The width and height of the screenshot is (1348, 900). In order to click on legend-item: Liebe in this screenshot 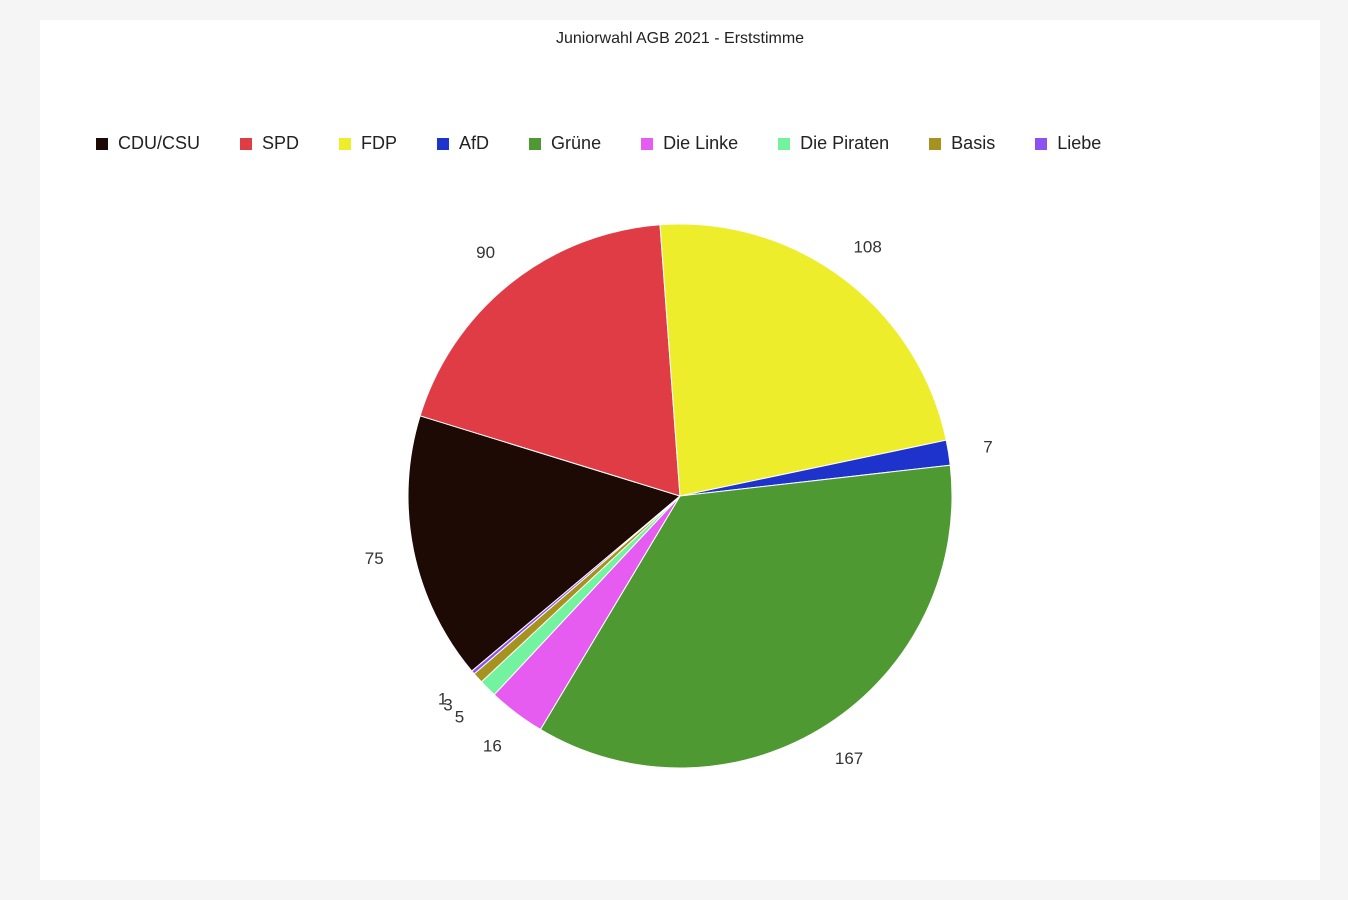, I will do `click(1068, 143)`.